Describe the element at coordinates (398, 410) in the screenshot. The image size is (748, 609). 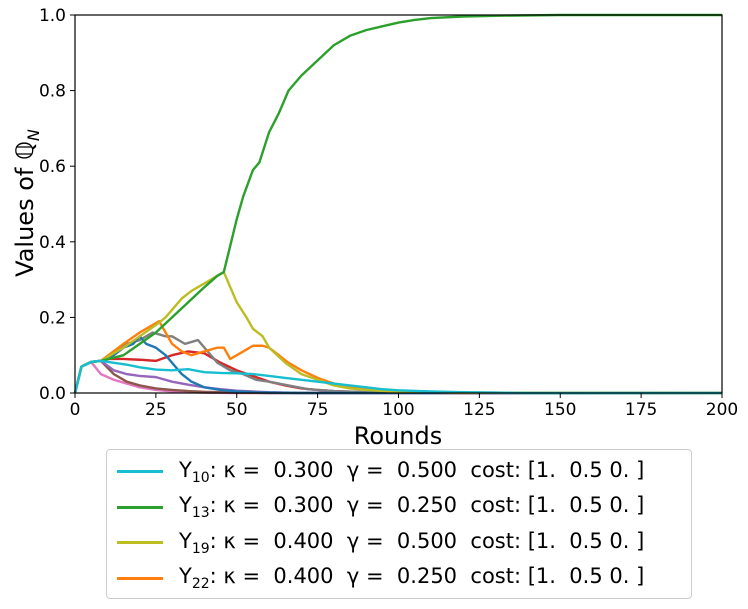
I see `x-tick-label: 100` at that location.